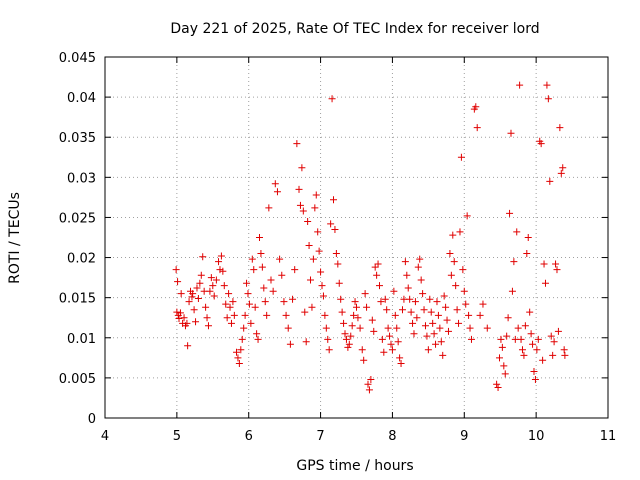 The height and width of the screenshot is (480, 640). What do you see at coordinates (177, 436) in the screenshot?
I see `x-tick-label: 5` at bounding box center [177, 436].